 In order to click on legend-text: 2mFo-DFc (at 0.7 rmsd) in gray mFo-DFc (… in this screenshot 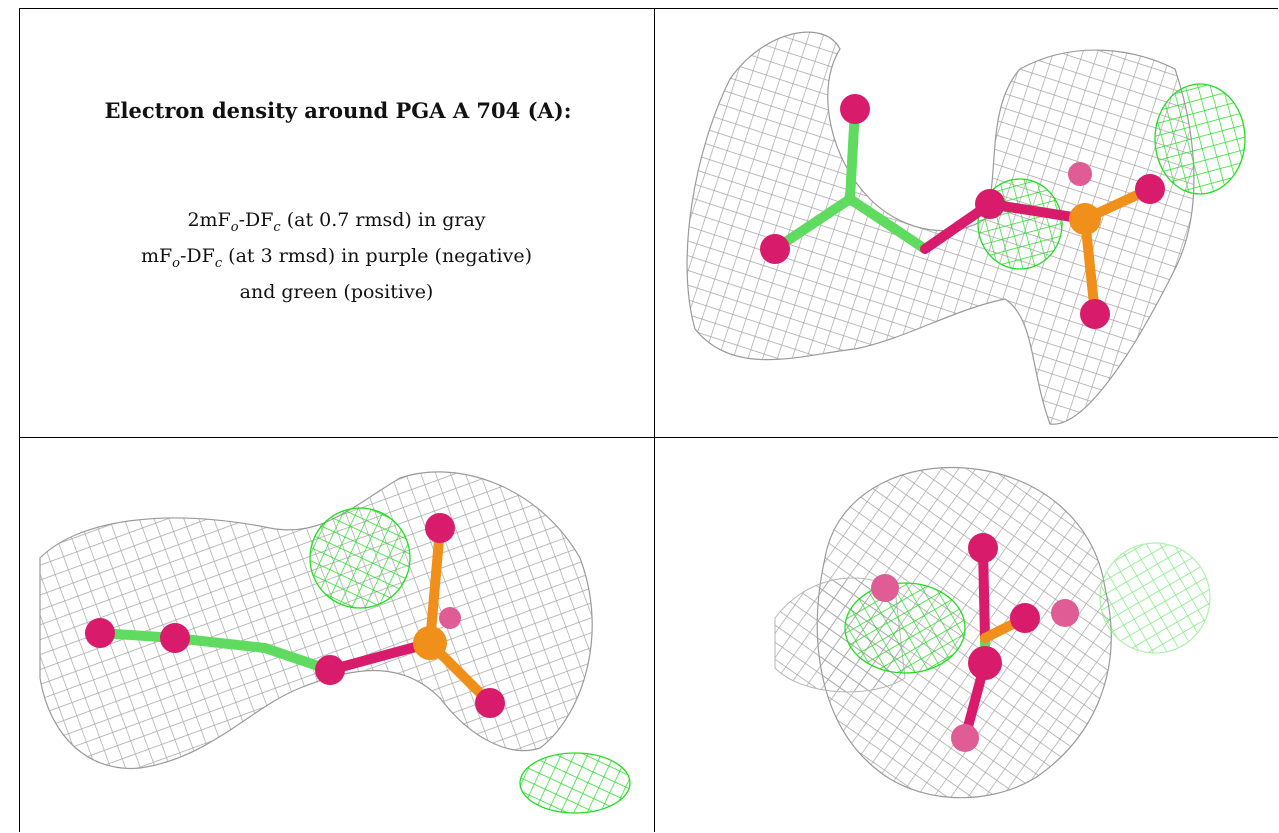, I will do `click(336, 256)`.